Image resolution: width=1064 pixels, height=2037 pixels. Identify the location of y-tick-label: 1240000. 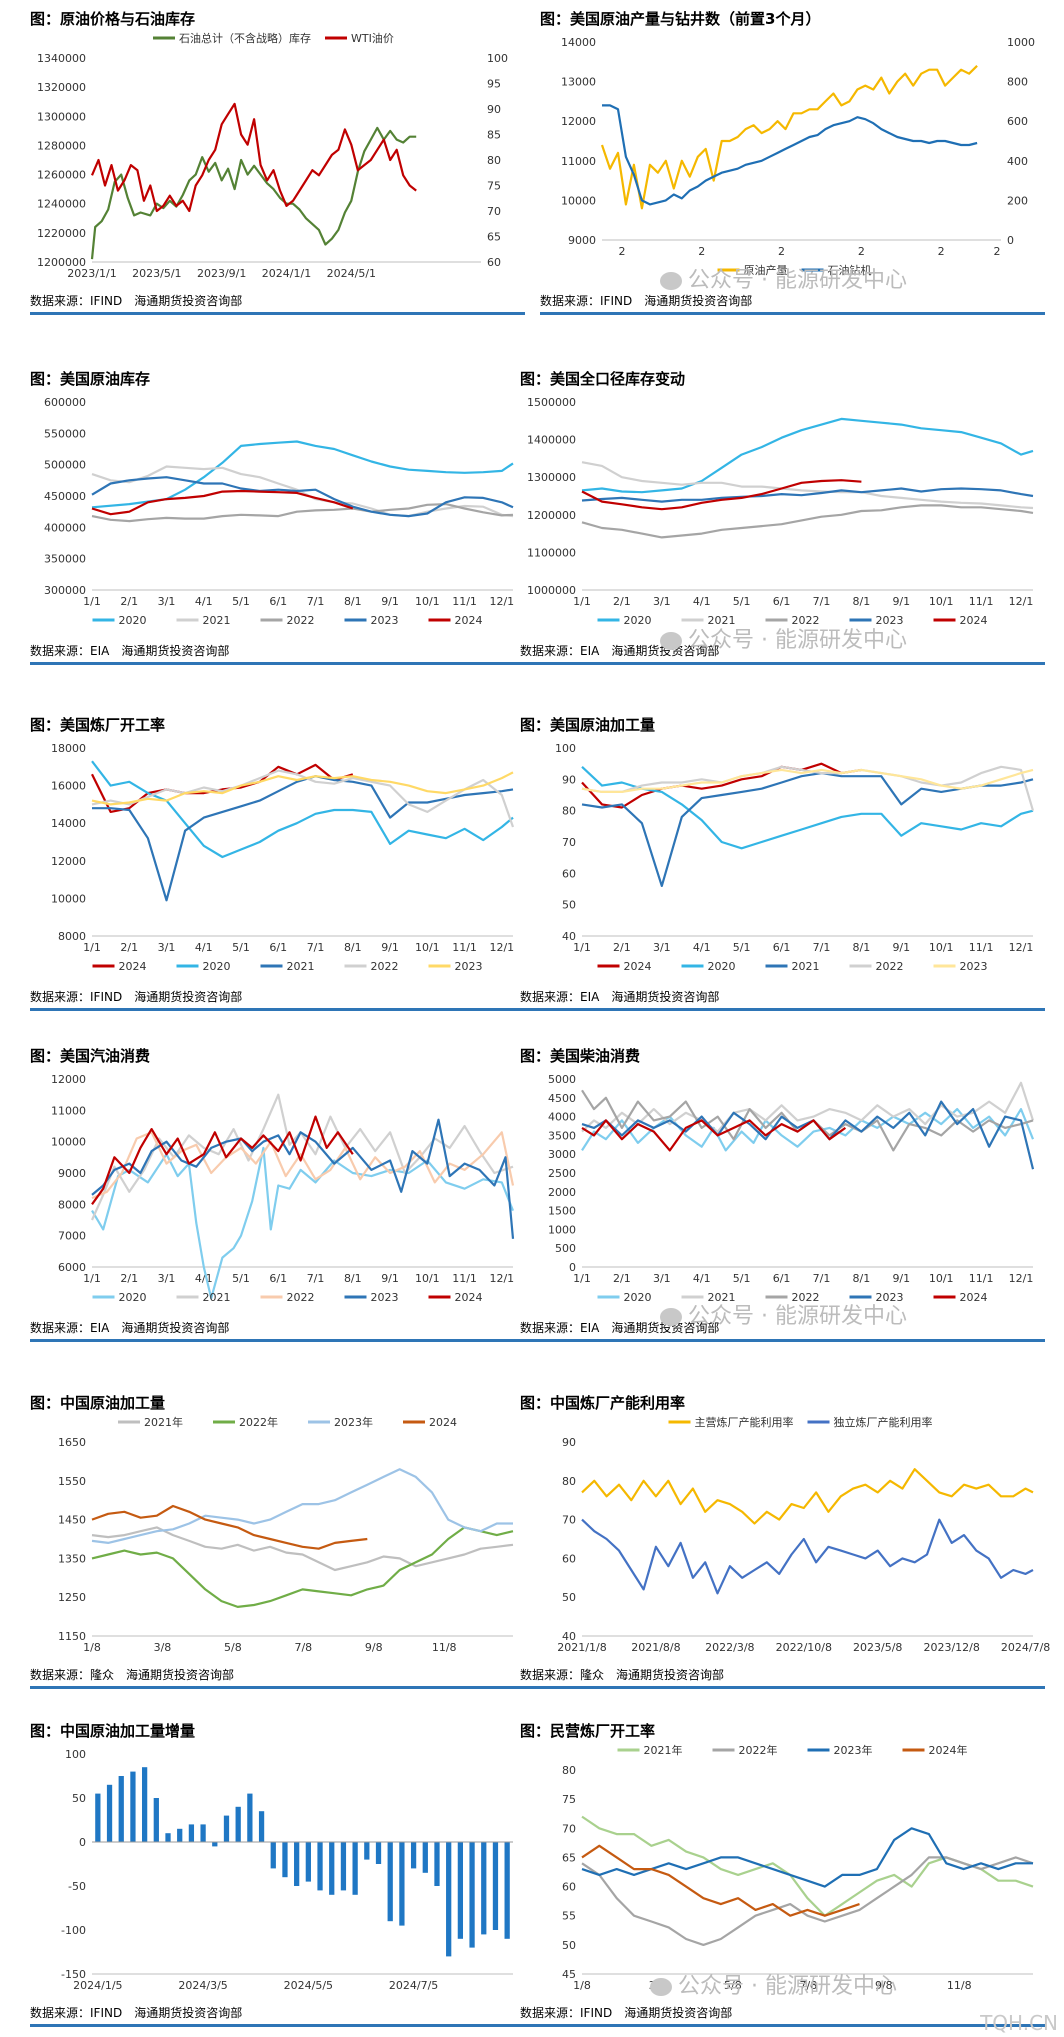
(61, 204).